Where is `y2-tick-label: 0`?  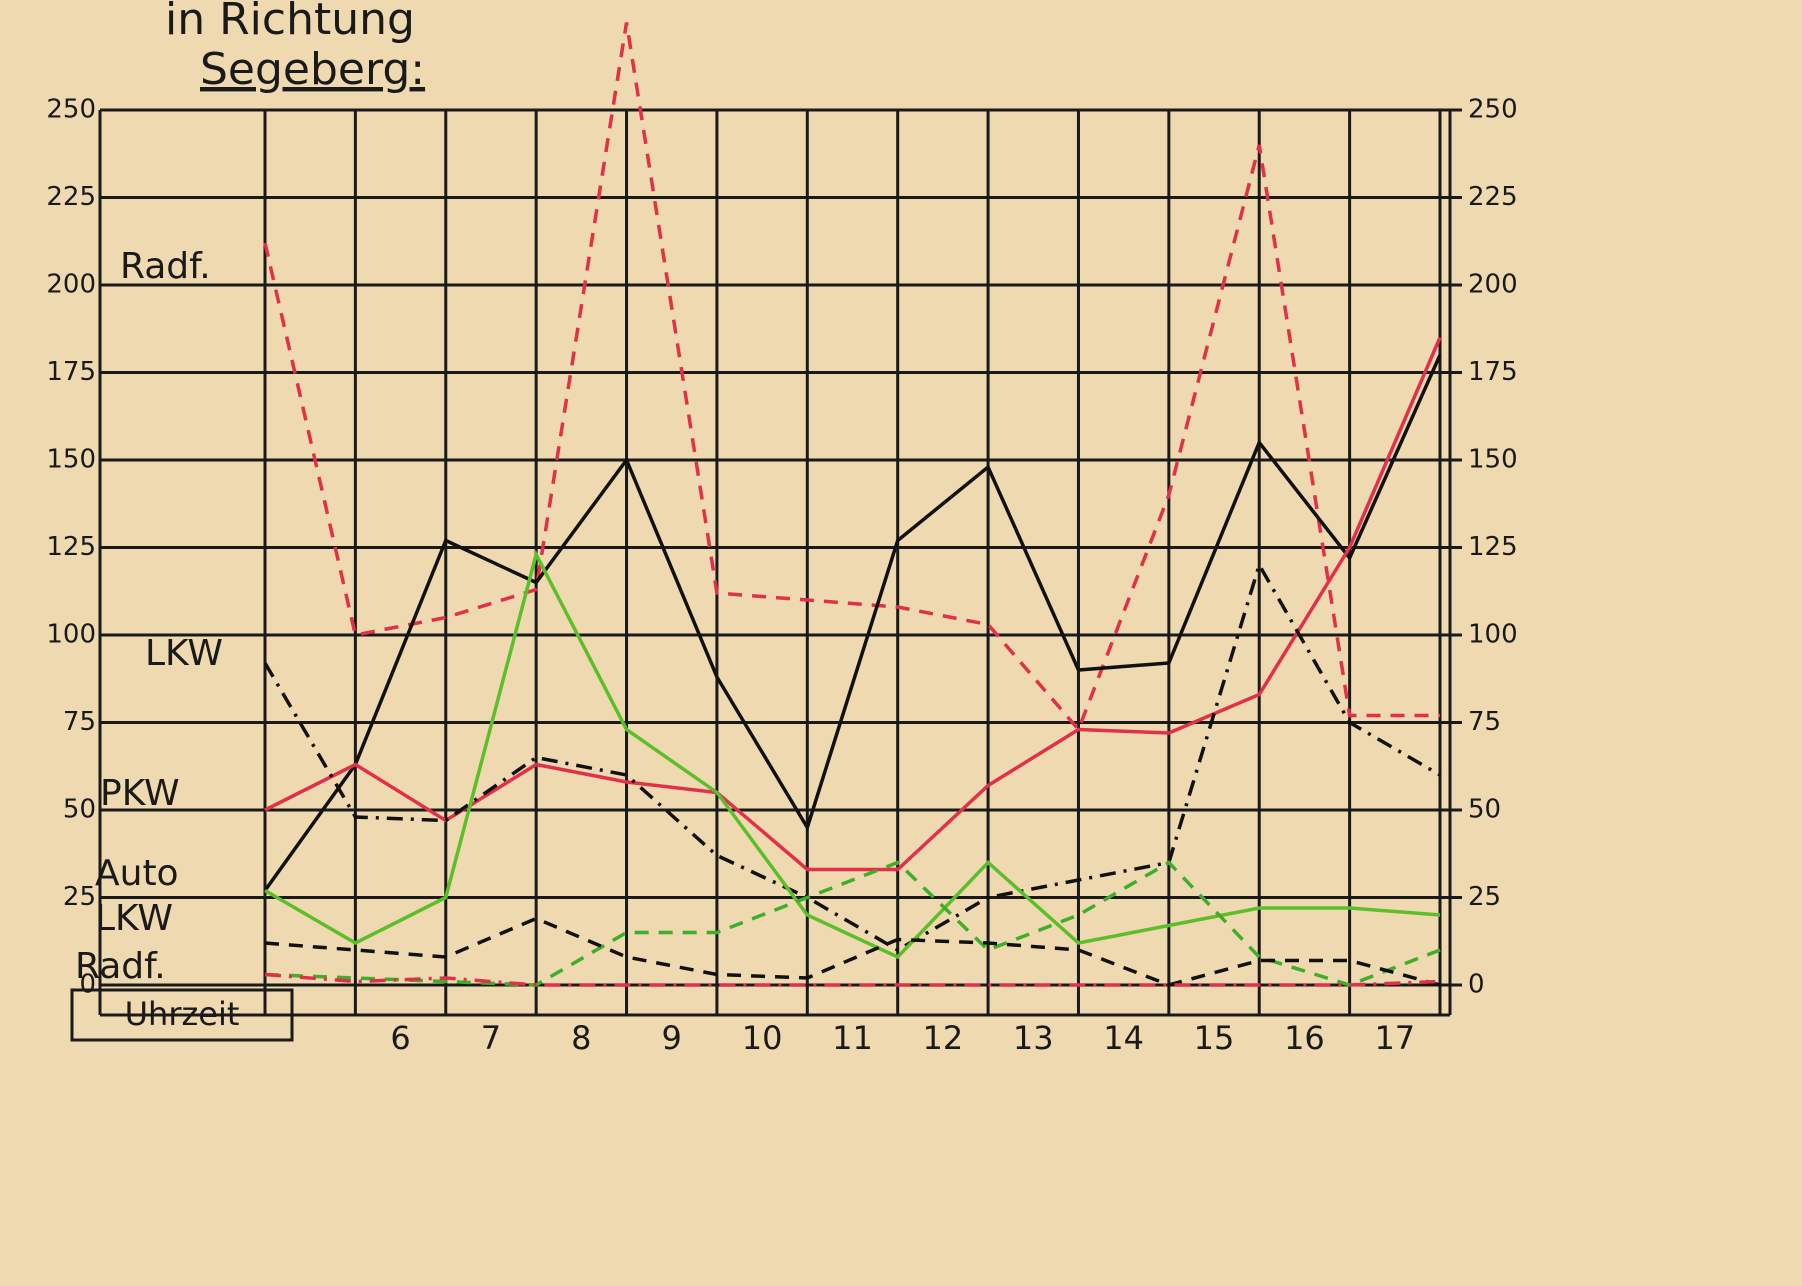
y2-tick-label: 0 is located at coordinates (1476, 985).